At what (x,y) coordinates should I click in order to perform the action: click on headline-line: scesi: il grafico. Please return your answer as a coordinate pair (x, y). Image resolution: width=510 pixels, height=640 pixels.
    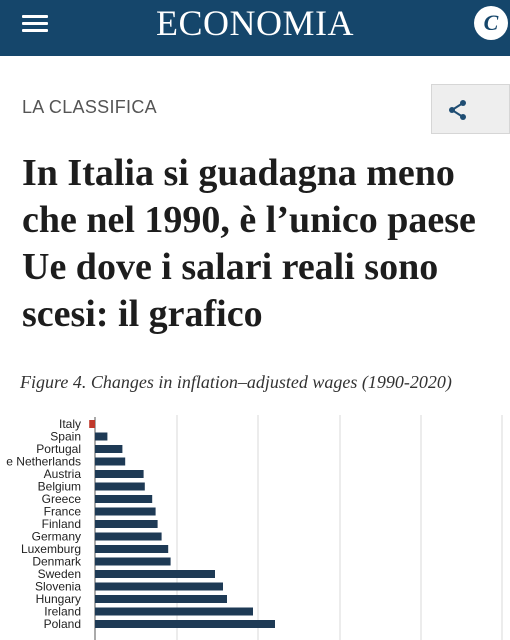
    Looking at the image, I should click on (142, 314).